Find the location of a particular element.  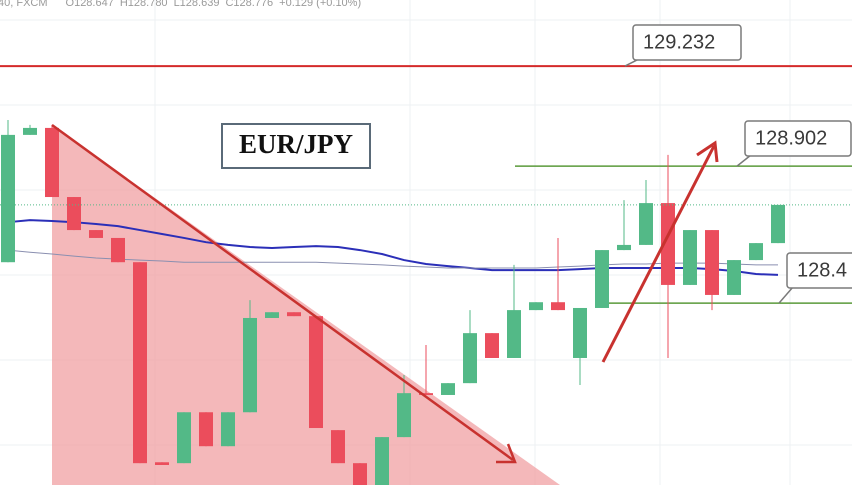

header-item: H128.780 is located at coordinates (144, 4).